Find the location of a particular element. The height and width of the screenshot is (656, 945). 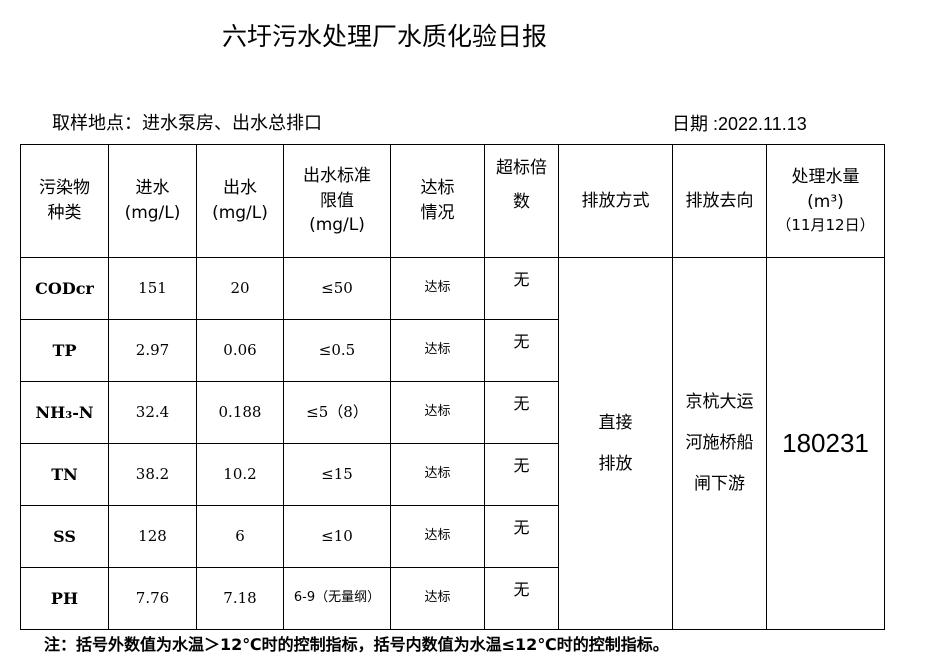

header-status: 达标情况 is located at coordinates (437, 201).